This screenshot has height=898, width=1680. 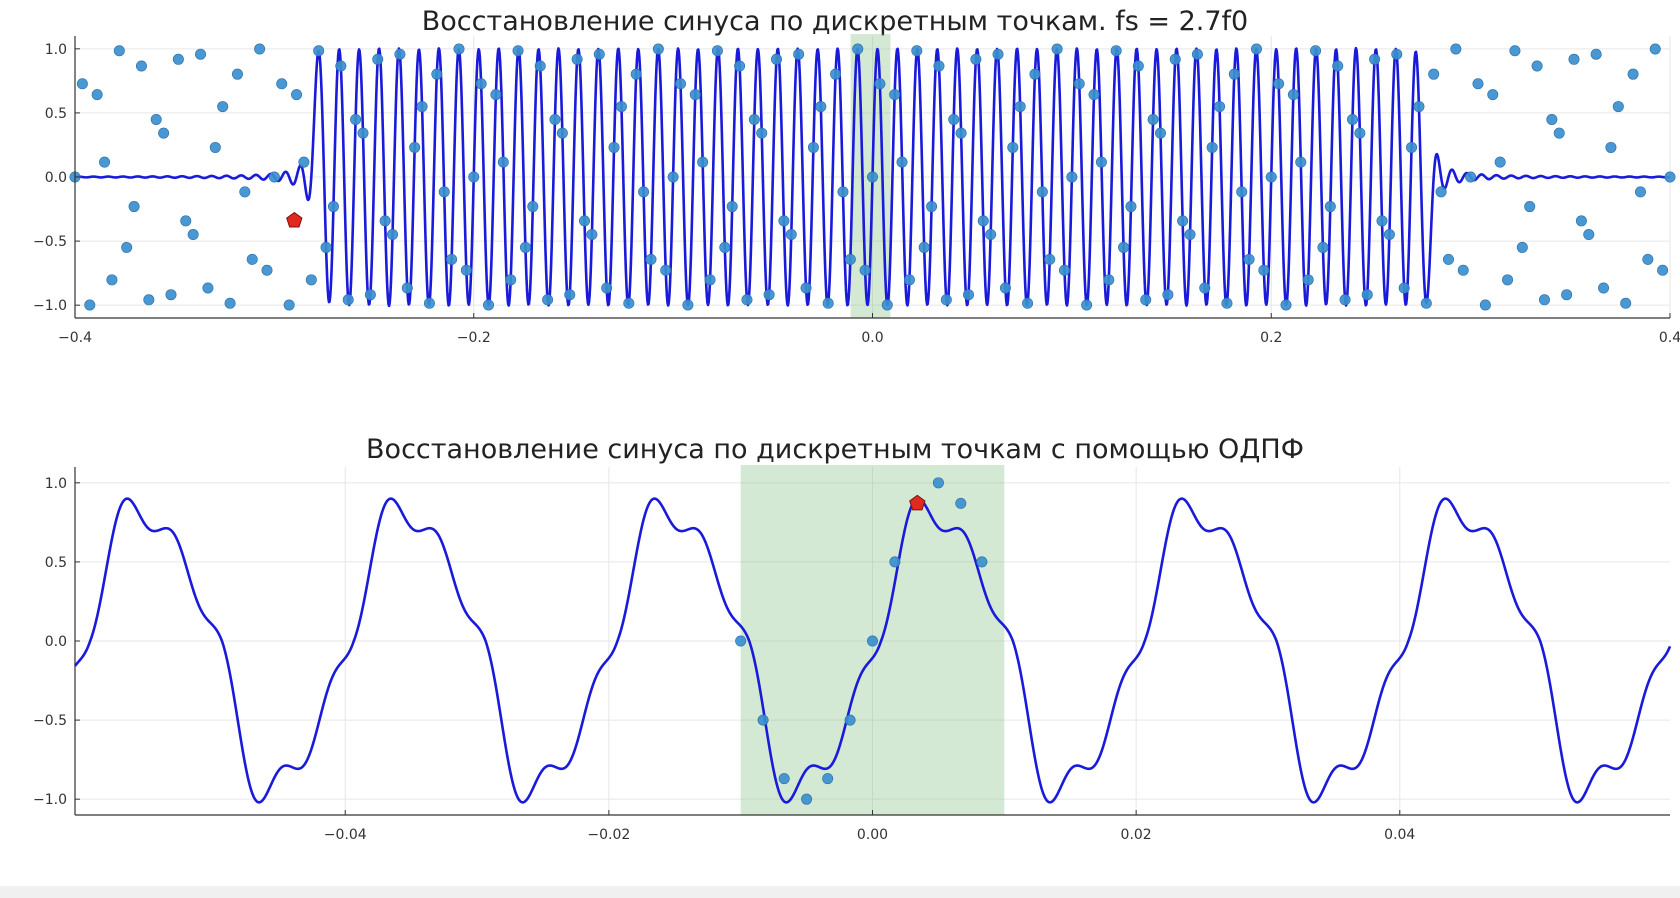 What do you see at coordinates (917, 502) in the screenshot?
I see `bottom-chart-marker` at bounding box center [917, 502].